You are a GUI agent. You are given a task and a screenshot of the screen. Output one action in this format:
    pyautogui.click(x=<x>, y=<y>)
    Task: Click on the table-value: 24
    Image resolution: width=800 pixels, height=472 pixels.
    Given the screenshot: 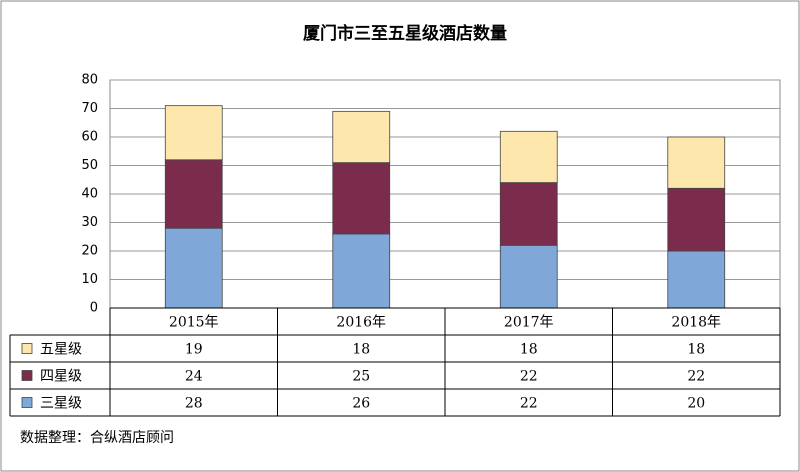 What is the action you would take?
    pyautogui.click(x=194, y=377)
    